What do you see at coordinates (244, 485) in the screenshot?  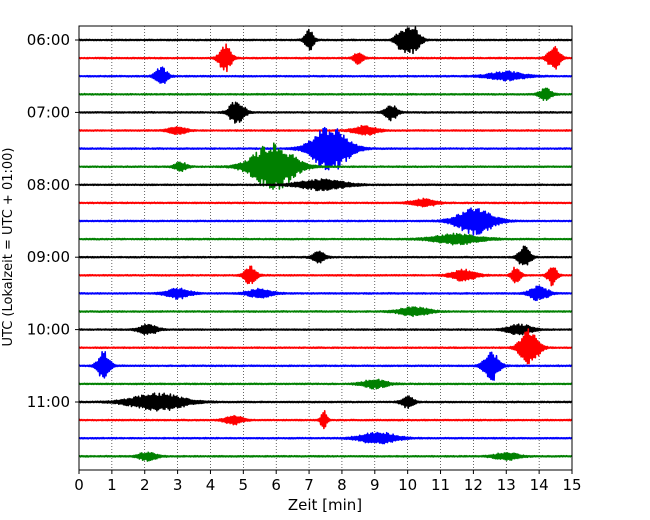 I see `x-tick-label: 5` at bounding box center [244, 485].